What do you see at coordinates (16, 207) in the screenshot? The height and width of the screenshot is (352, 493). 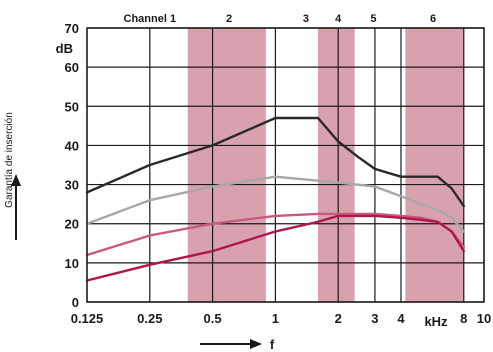 I see `y-axis-arrow-icon` at bounding box center [16, 207].